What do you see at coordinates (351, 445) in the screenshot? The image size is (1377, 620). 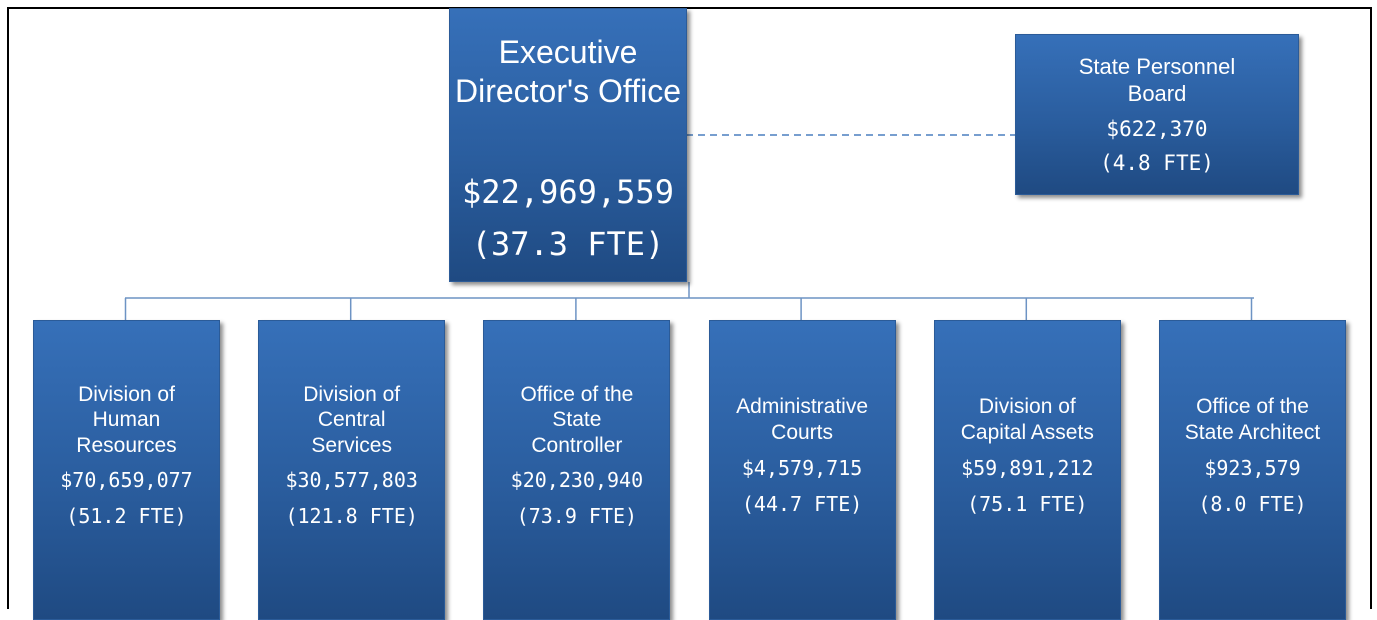 I see `label-line: Services` at bounding box center [351, 445].